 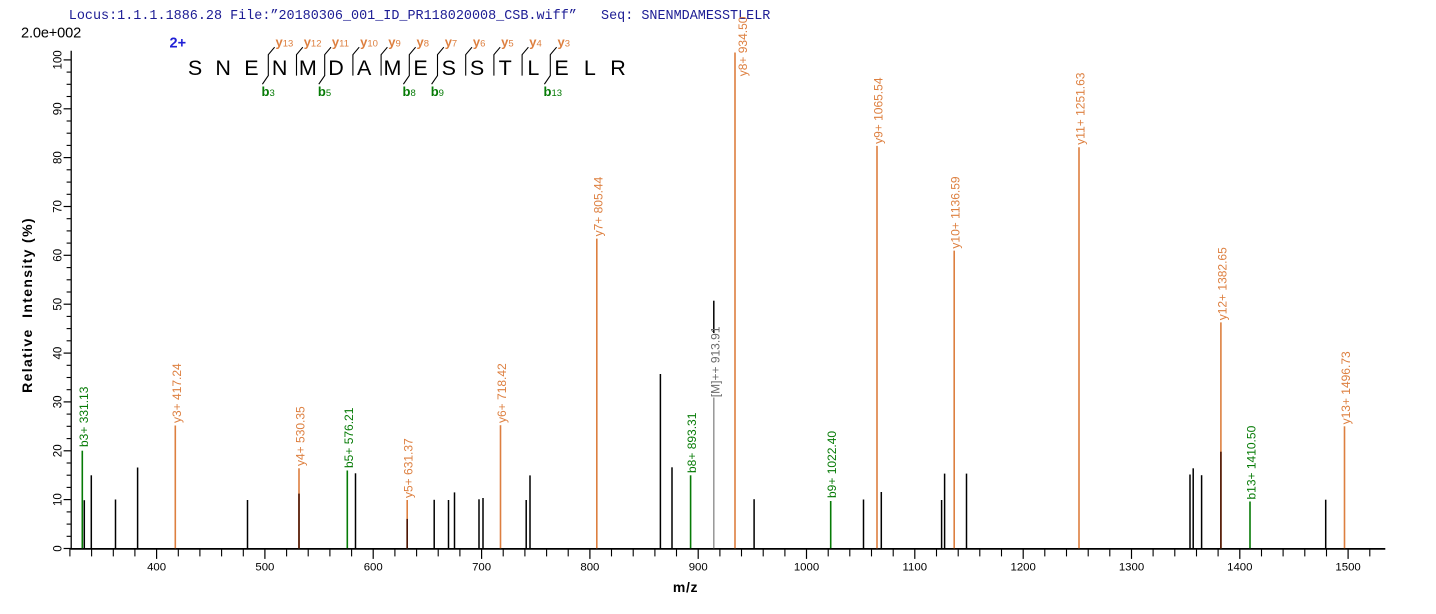 I want to click on svg-text: b9+ 1022.40, so click(x=832, y=464).